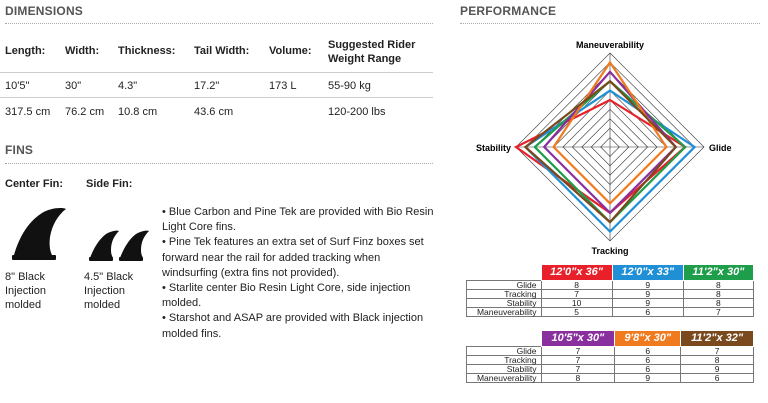 Image resolution: width=768 pixels, height=403 pixels. Describe the element at coordinates (82, 51) in the screenshot. I see `header-width: Width:` at that location.